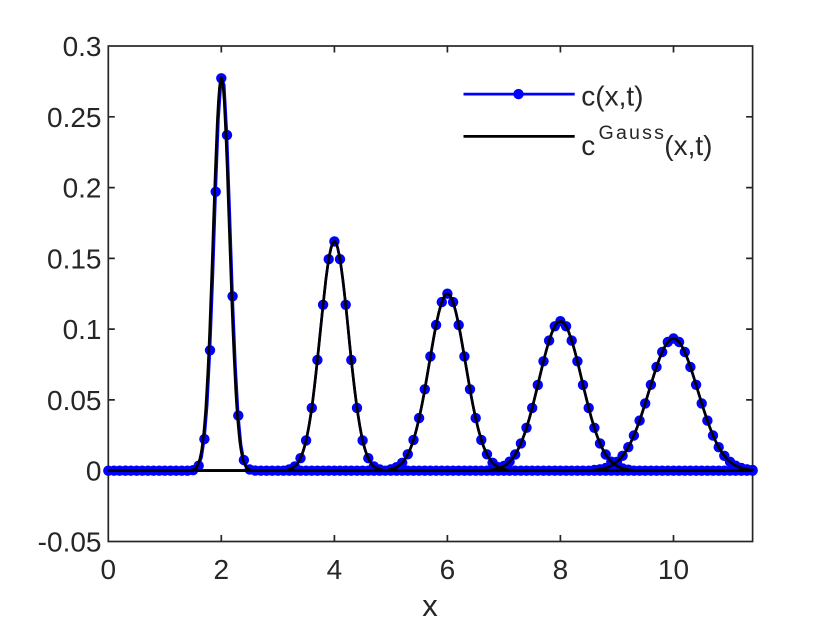 The image size is (830, 622). I want to click on svg-text: 2, so click(222, 569).